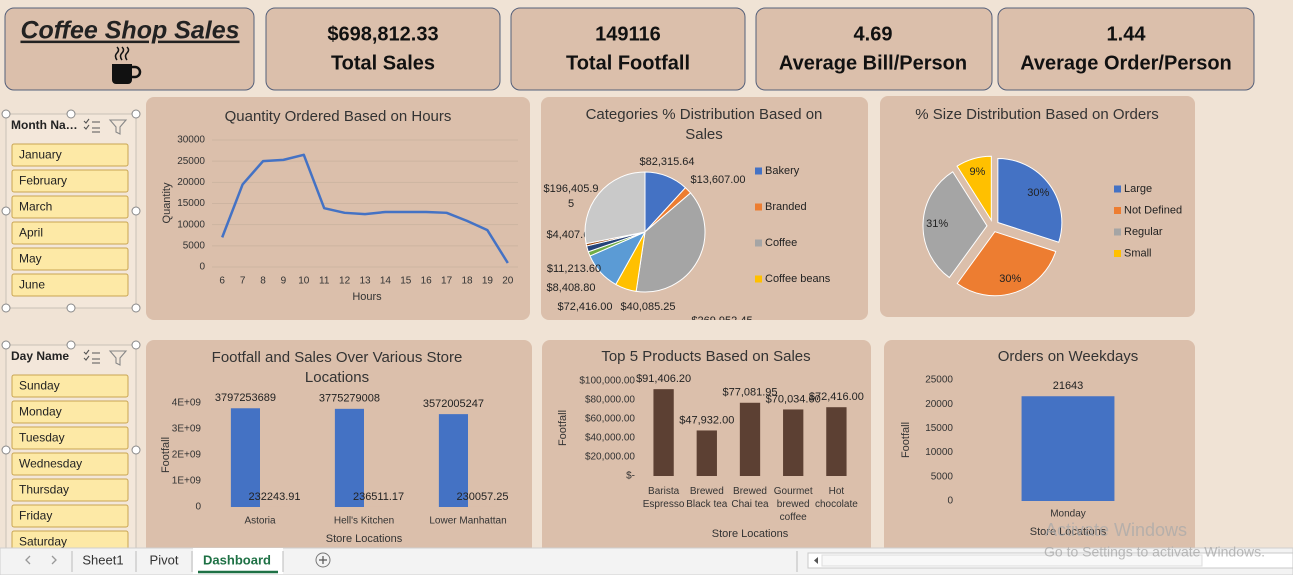  Describe the element at coordinates (467, 521) in the screenshot. I see `x-tick-label: Lower Manhattan` at that location.